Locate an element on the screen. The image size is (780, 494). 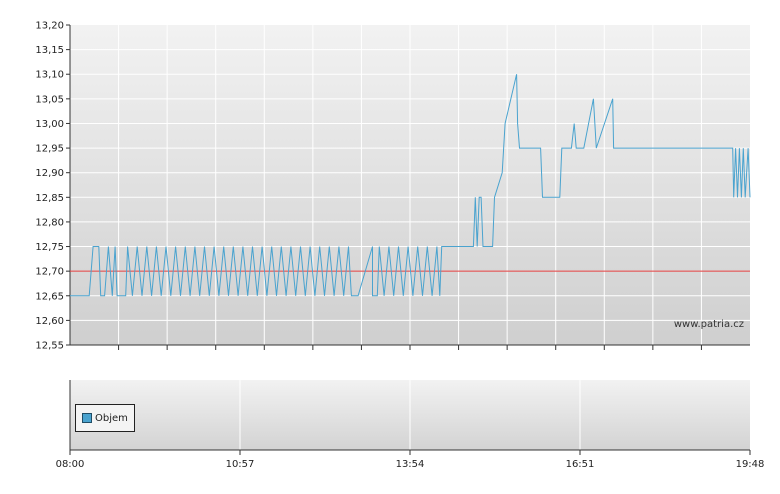
price-y-tick-label: 12,55 is located at coordinates (49, 346).